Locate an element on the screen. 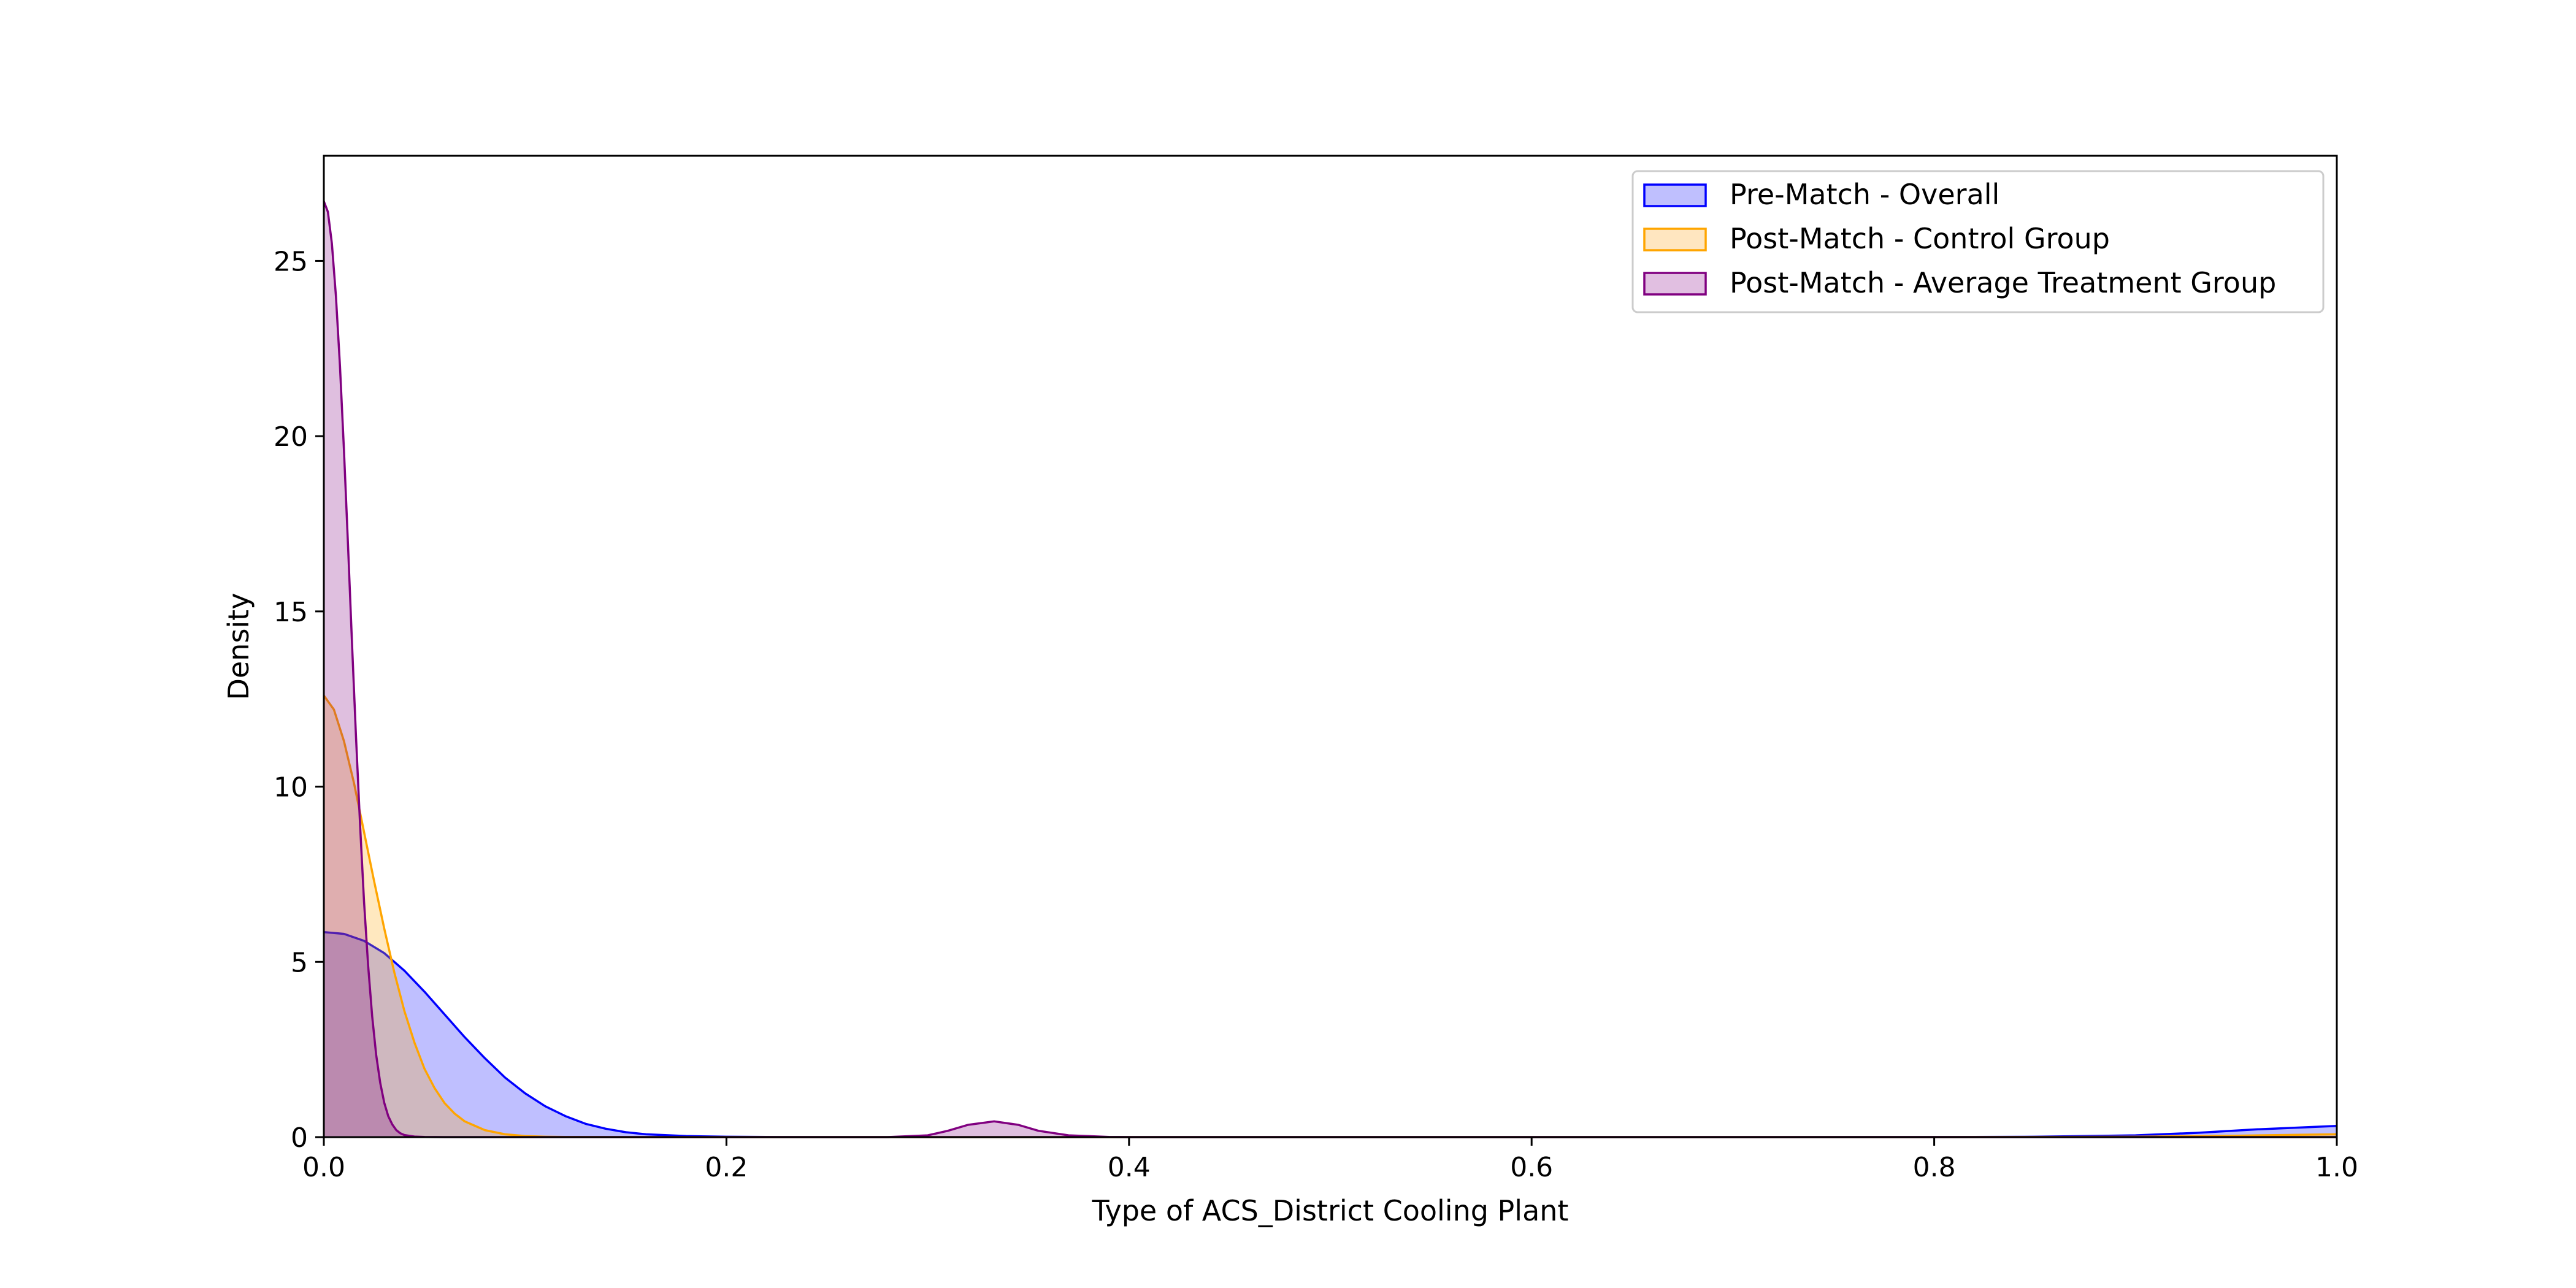 The width and height of the screenshot is (2576, 1288). y-tick-label: 5 is located at coordinates (299, 962).